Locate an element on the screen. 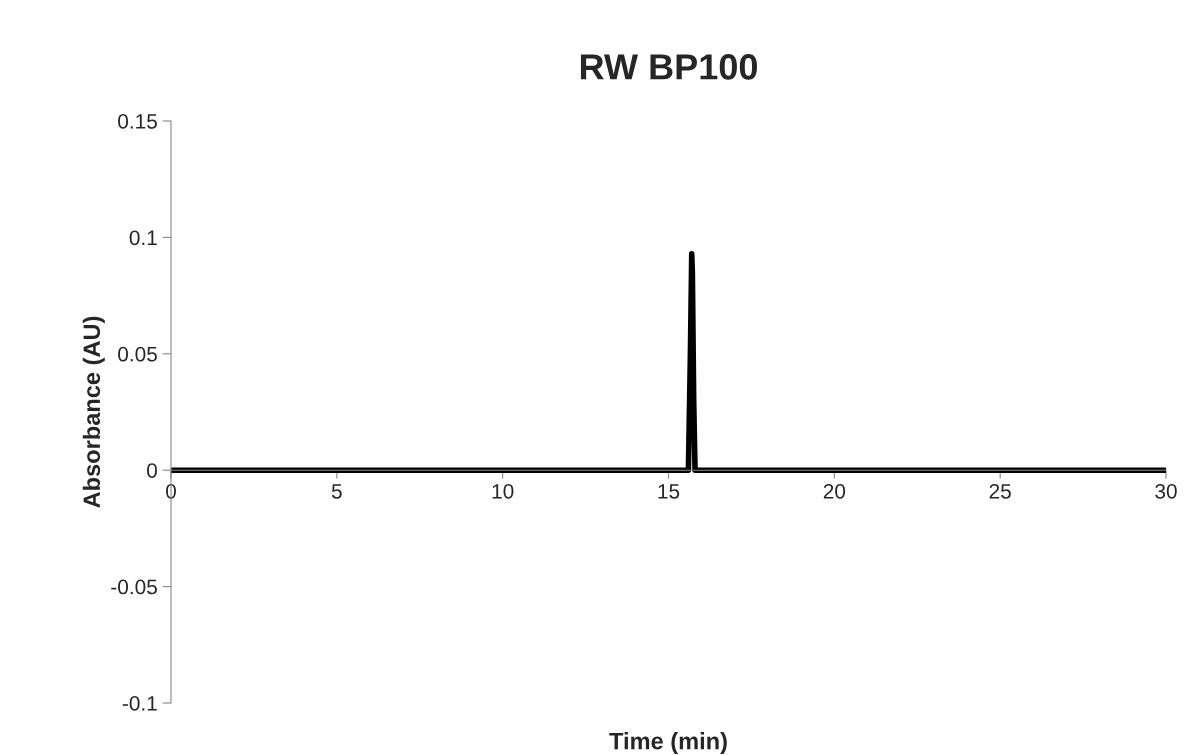 The height and width of the screenshot is (755, 1201). x-tick-label: 0 is located at coordinates (171, 491).